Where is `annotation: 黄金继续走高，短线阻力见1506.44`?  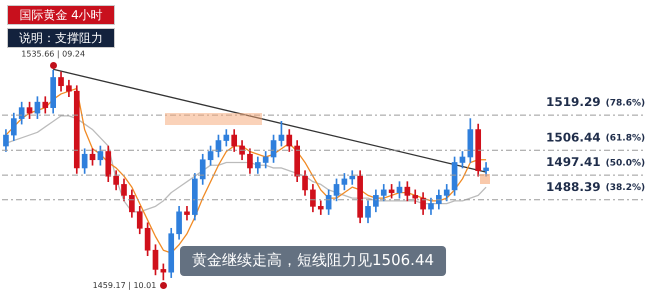
annotation: 黄金继续走高，短线阻力见1506.44 is located at coordinates (313, 259).